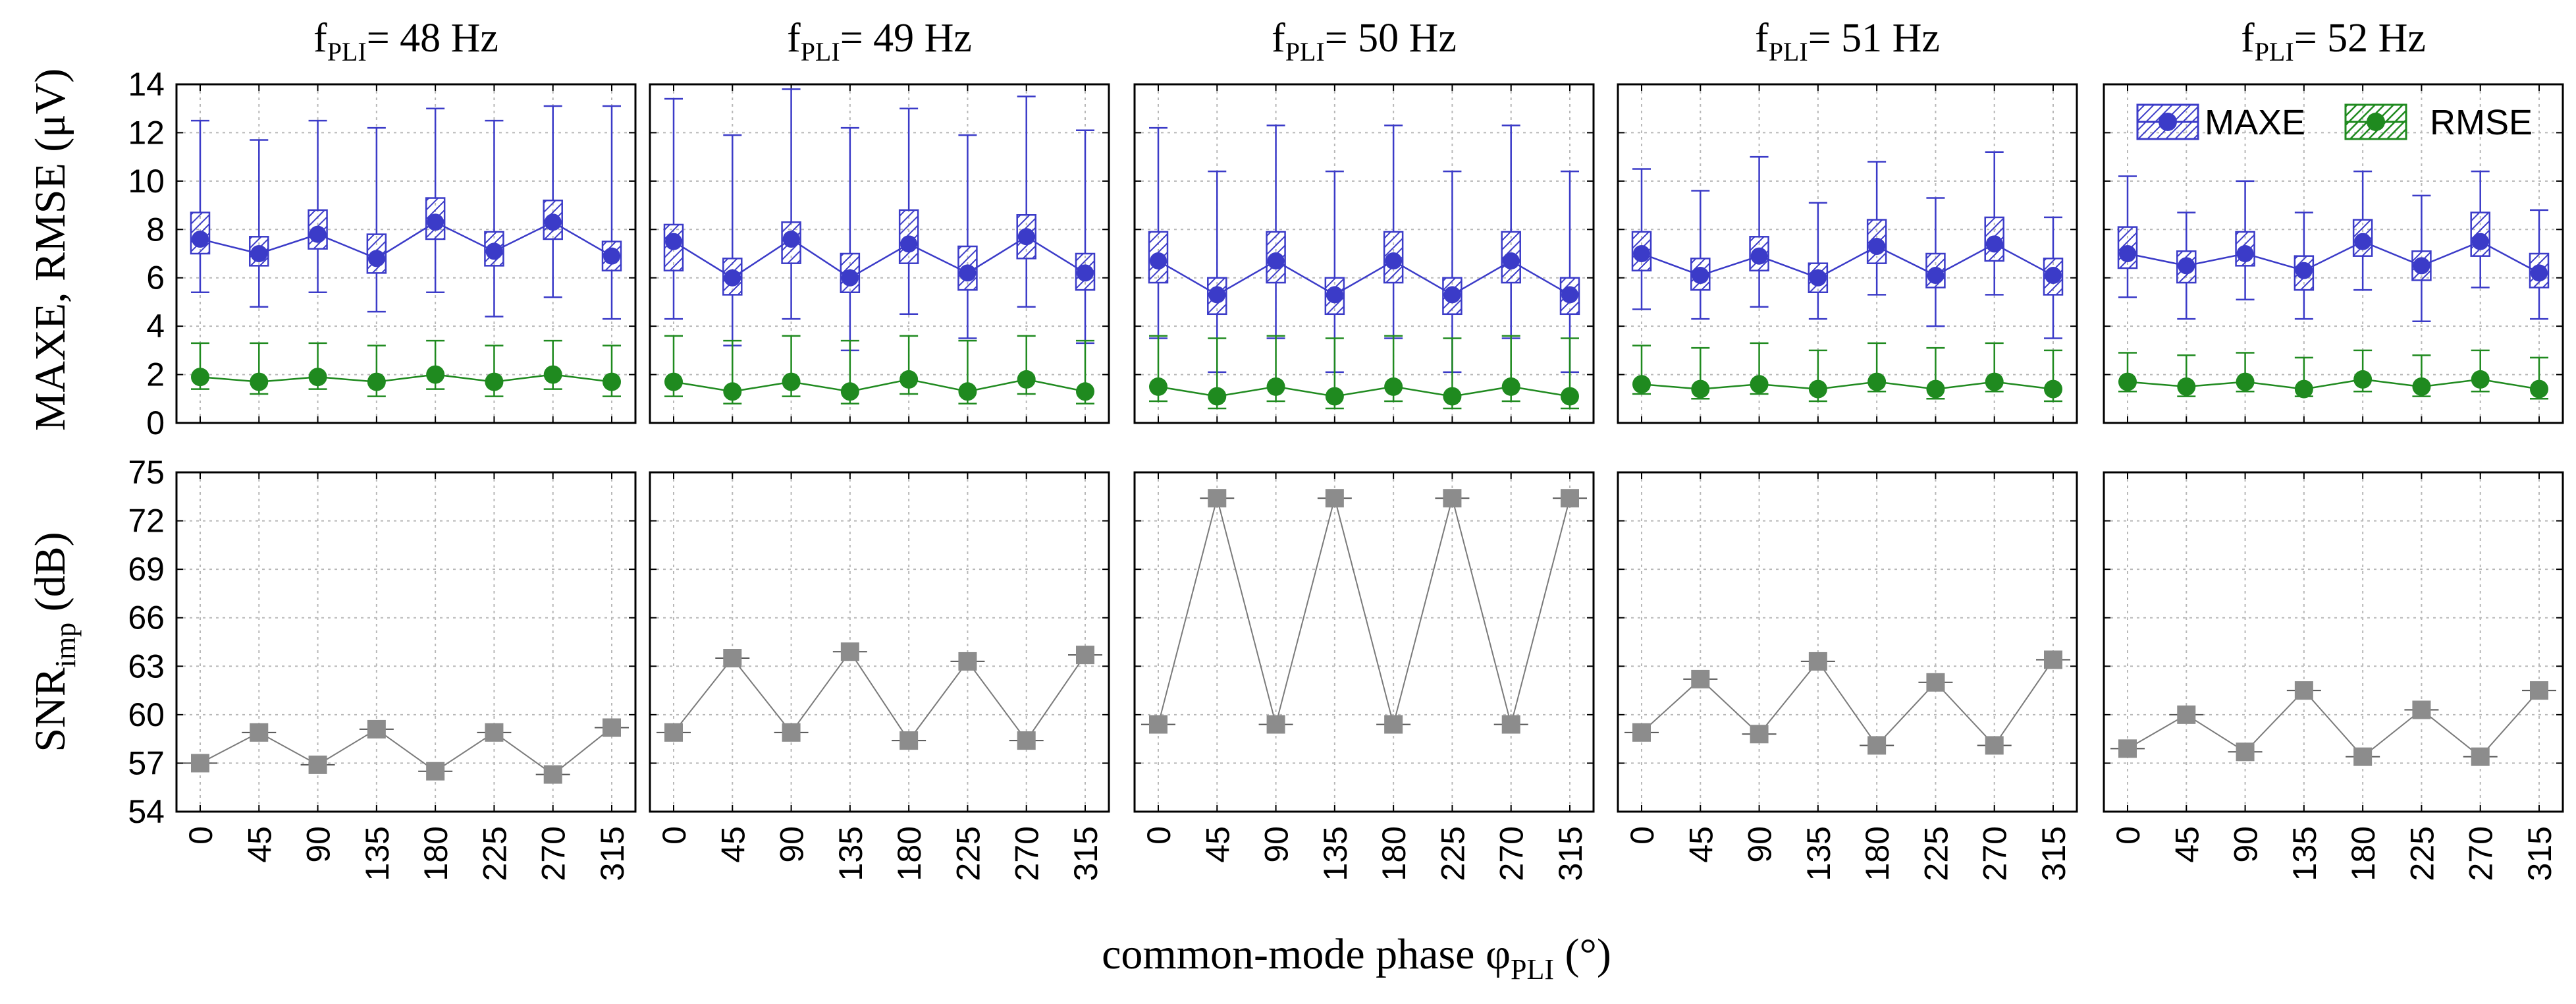  What do you see at coordinates (50, 250) in the screenshot?
I see `top-y-axis-title: MAXE, RMSE (μV)` at bounding box center [50, 250].